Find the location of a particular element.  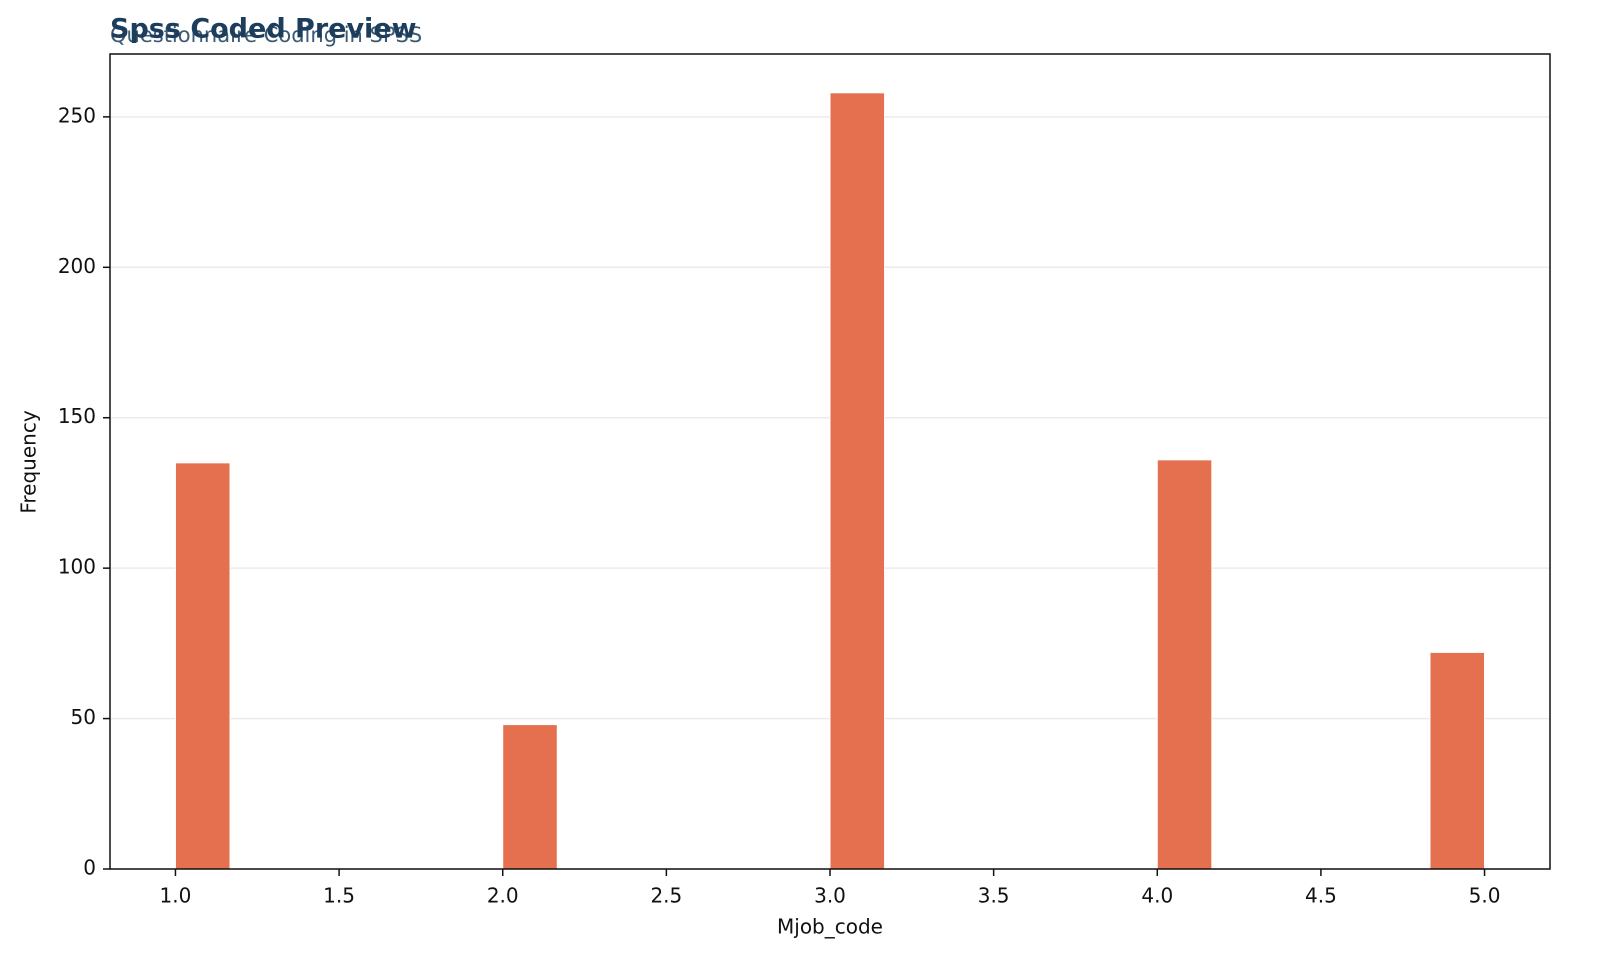

chart-subtitle: Questionnaire Coding in SPSS is located at coordinates (266, 35).